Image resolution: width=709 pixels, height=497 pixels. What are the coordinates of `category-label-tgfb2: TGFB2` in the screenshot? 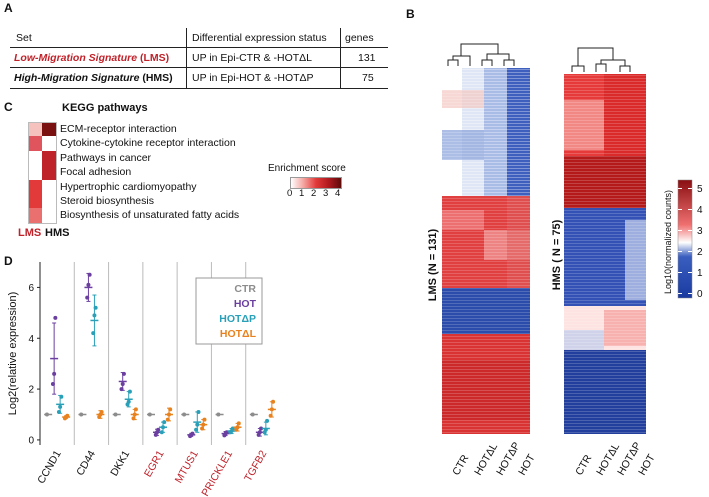 It's located at (255, 465).